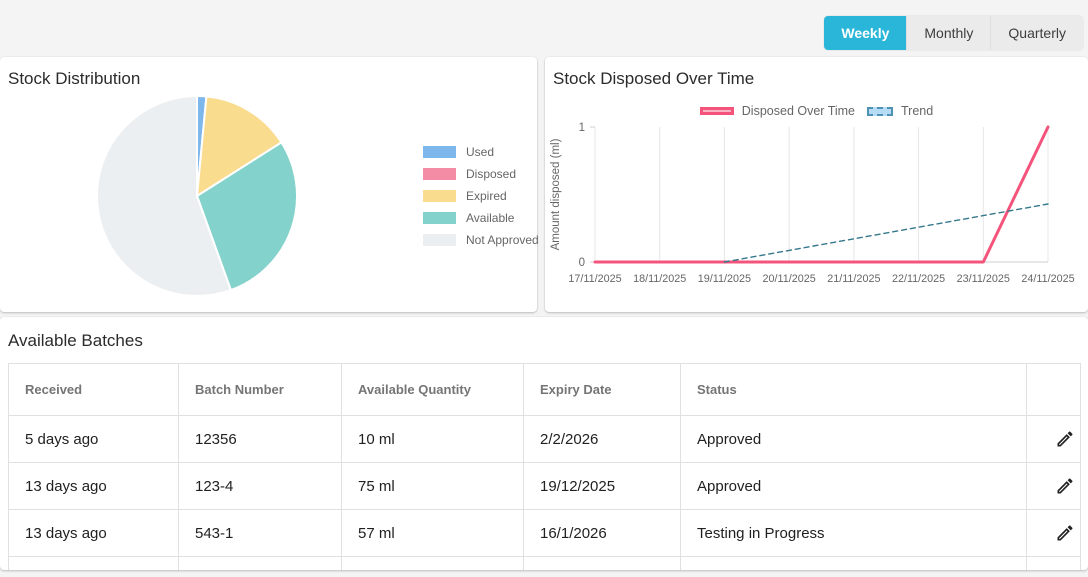 The width and height of the screenshot is (1088, 577). Describe the element at coordinates (602, 486) in the screenshot. I see `cell-expiry-date: 19/12/2025` at that location.